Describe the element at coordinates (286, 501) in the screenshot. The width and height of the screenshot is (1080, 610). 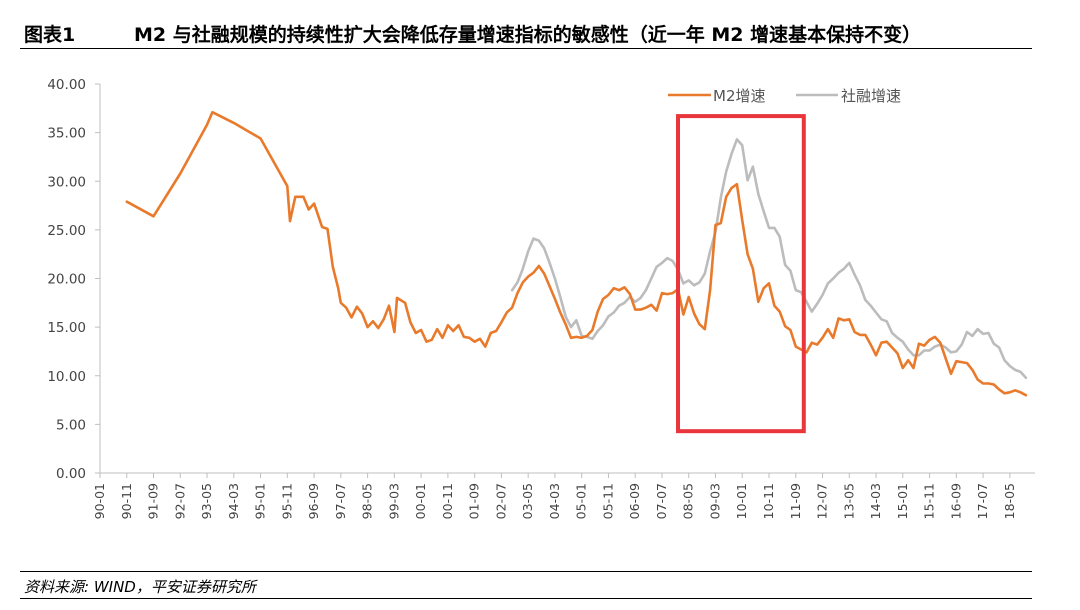
I see `x-tick-label: 95-11` at that location.